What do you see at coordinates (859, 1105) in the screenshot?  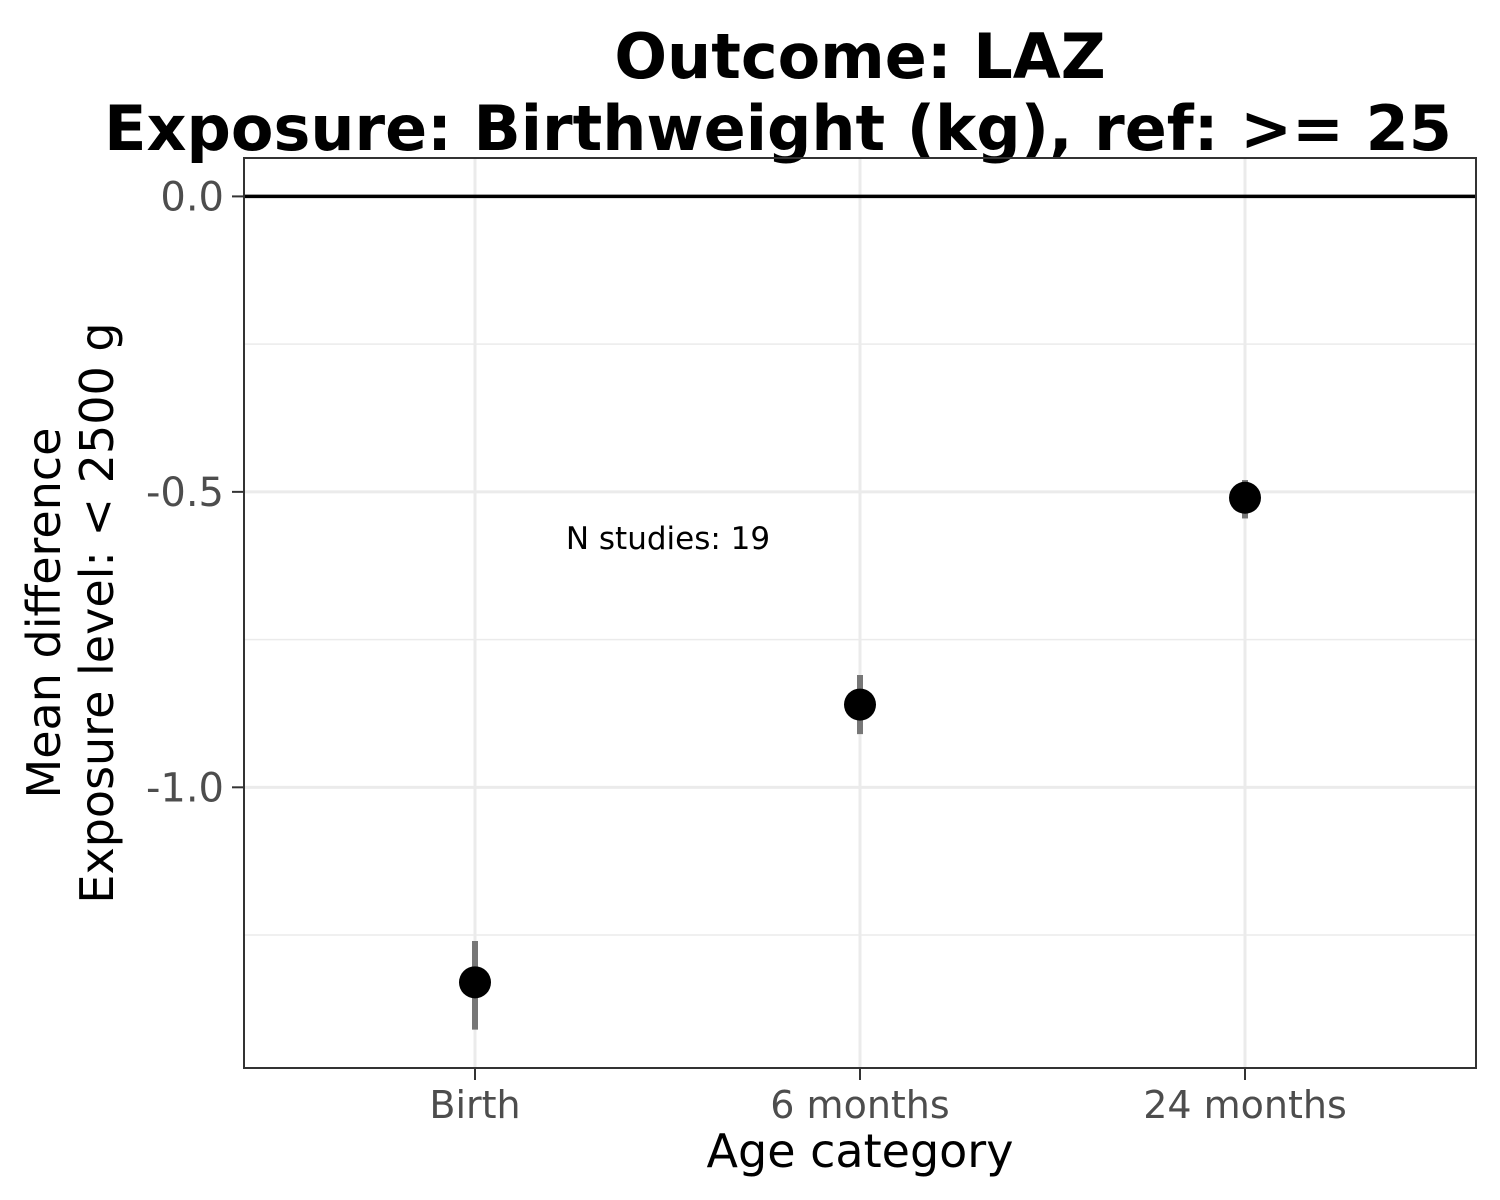 I see `x-tick-label-1: 6 months` at bounding box center [859, 1105].